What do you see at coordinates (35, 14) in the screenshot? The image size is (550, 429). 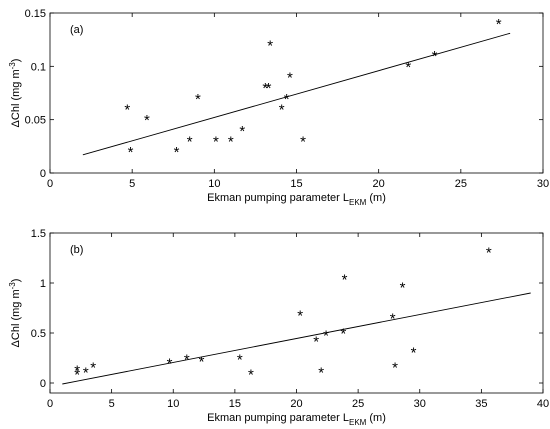 I see `y-tick-label: 0.15` at bounding box center [35, 14].